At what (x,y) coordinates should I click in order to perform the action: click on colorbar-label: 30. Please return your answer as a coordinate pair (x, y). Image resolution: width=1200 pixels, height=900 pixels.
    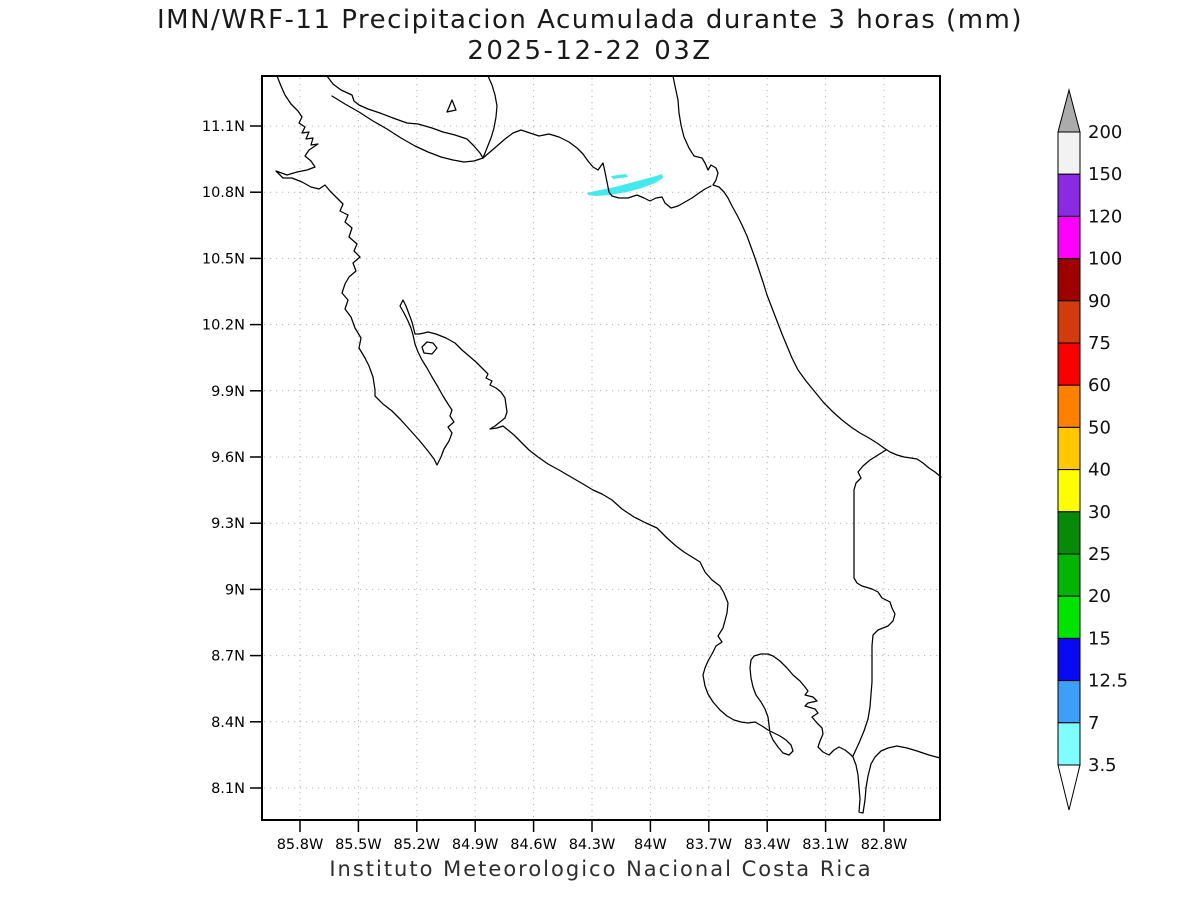
    Looking at the image, I should click on (1099, 512).